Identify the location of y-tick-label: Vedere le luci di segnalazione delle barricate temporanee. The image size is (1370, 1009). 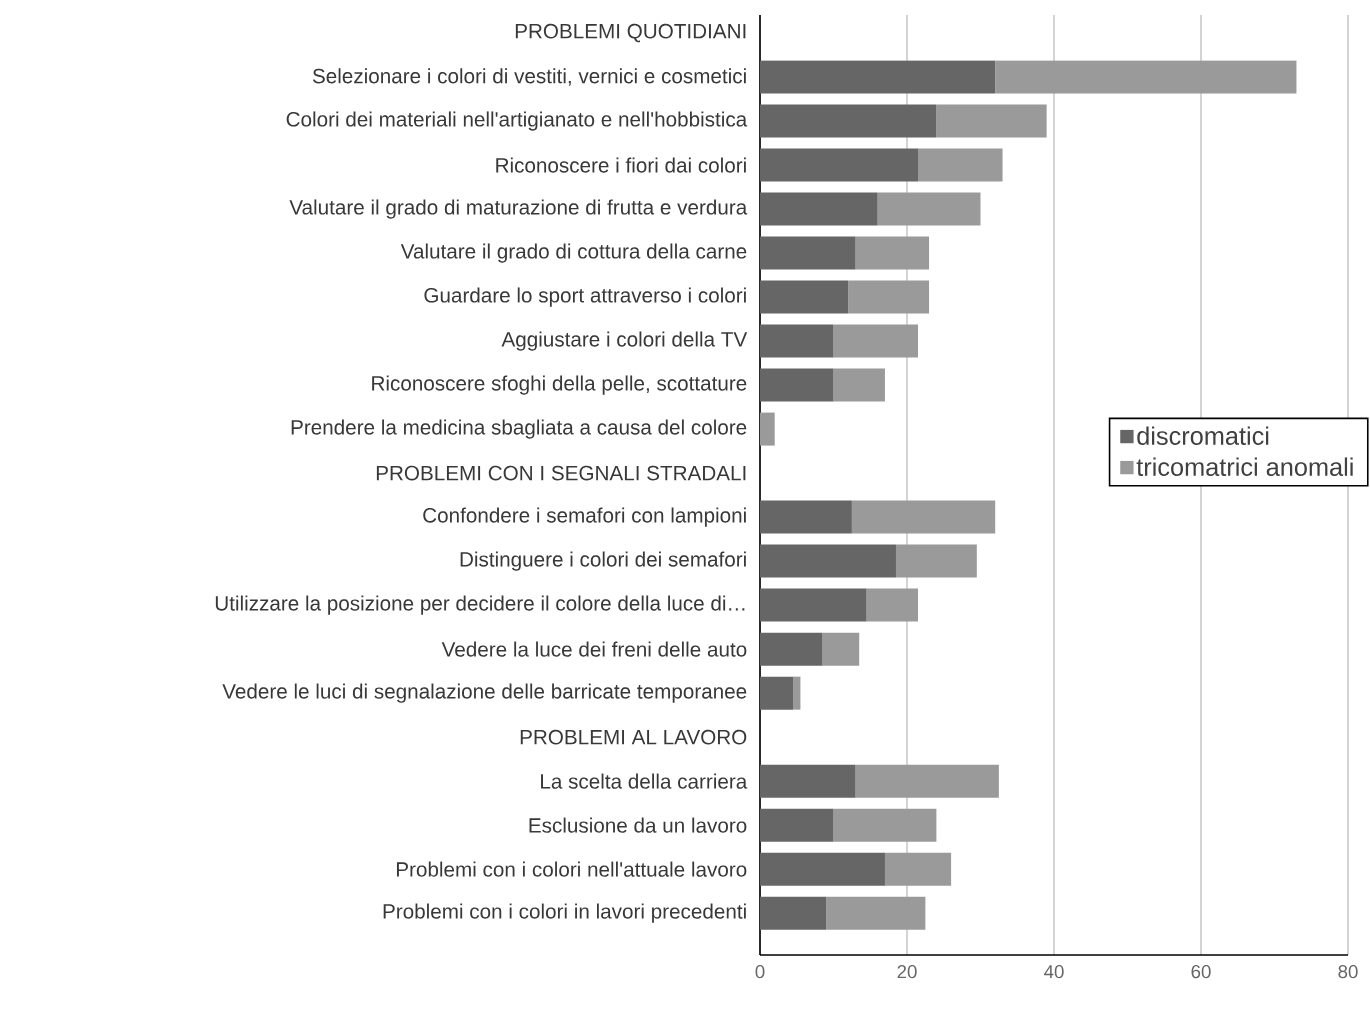
(484, 693).